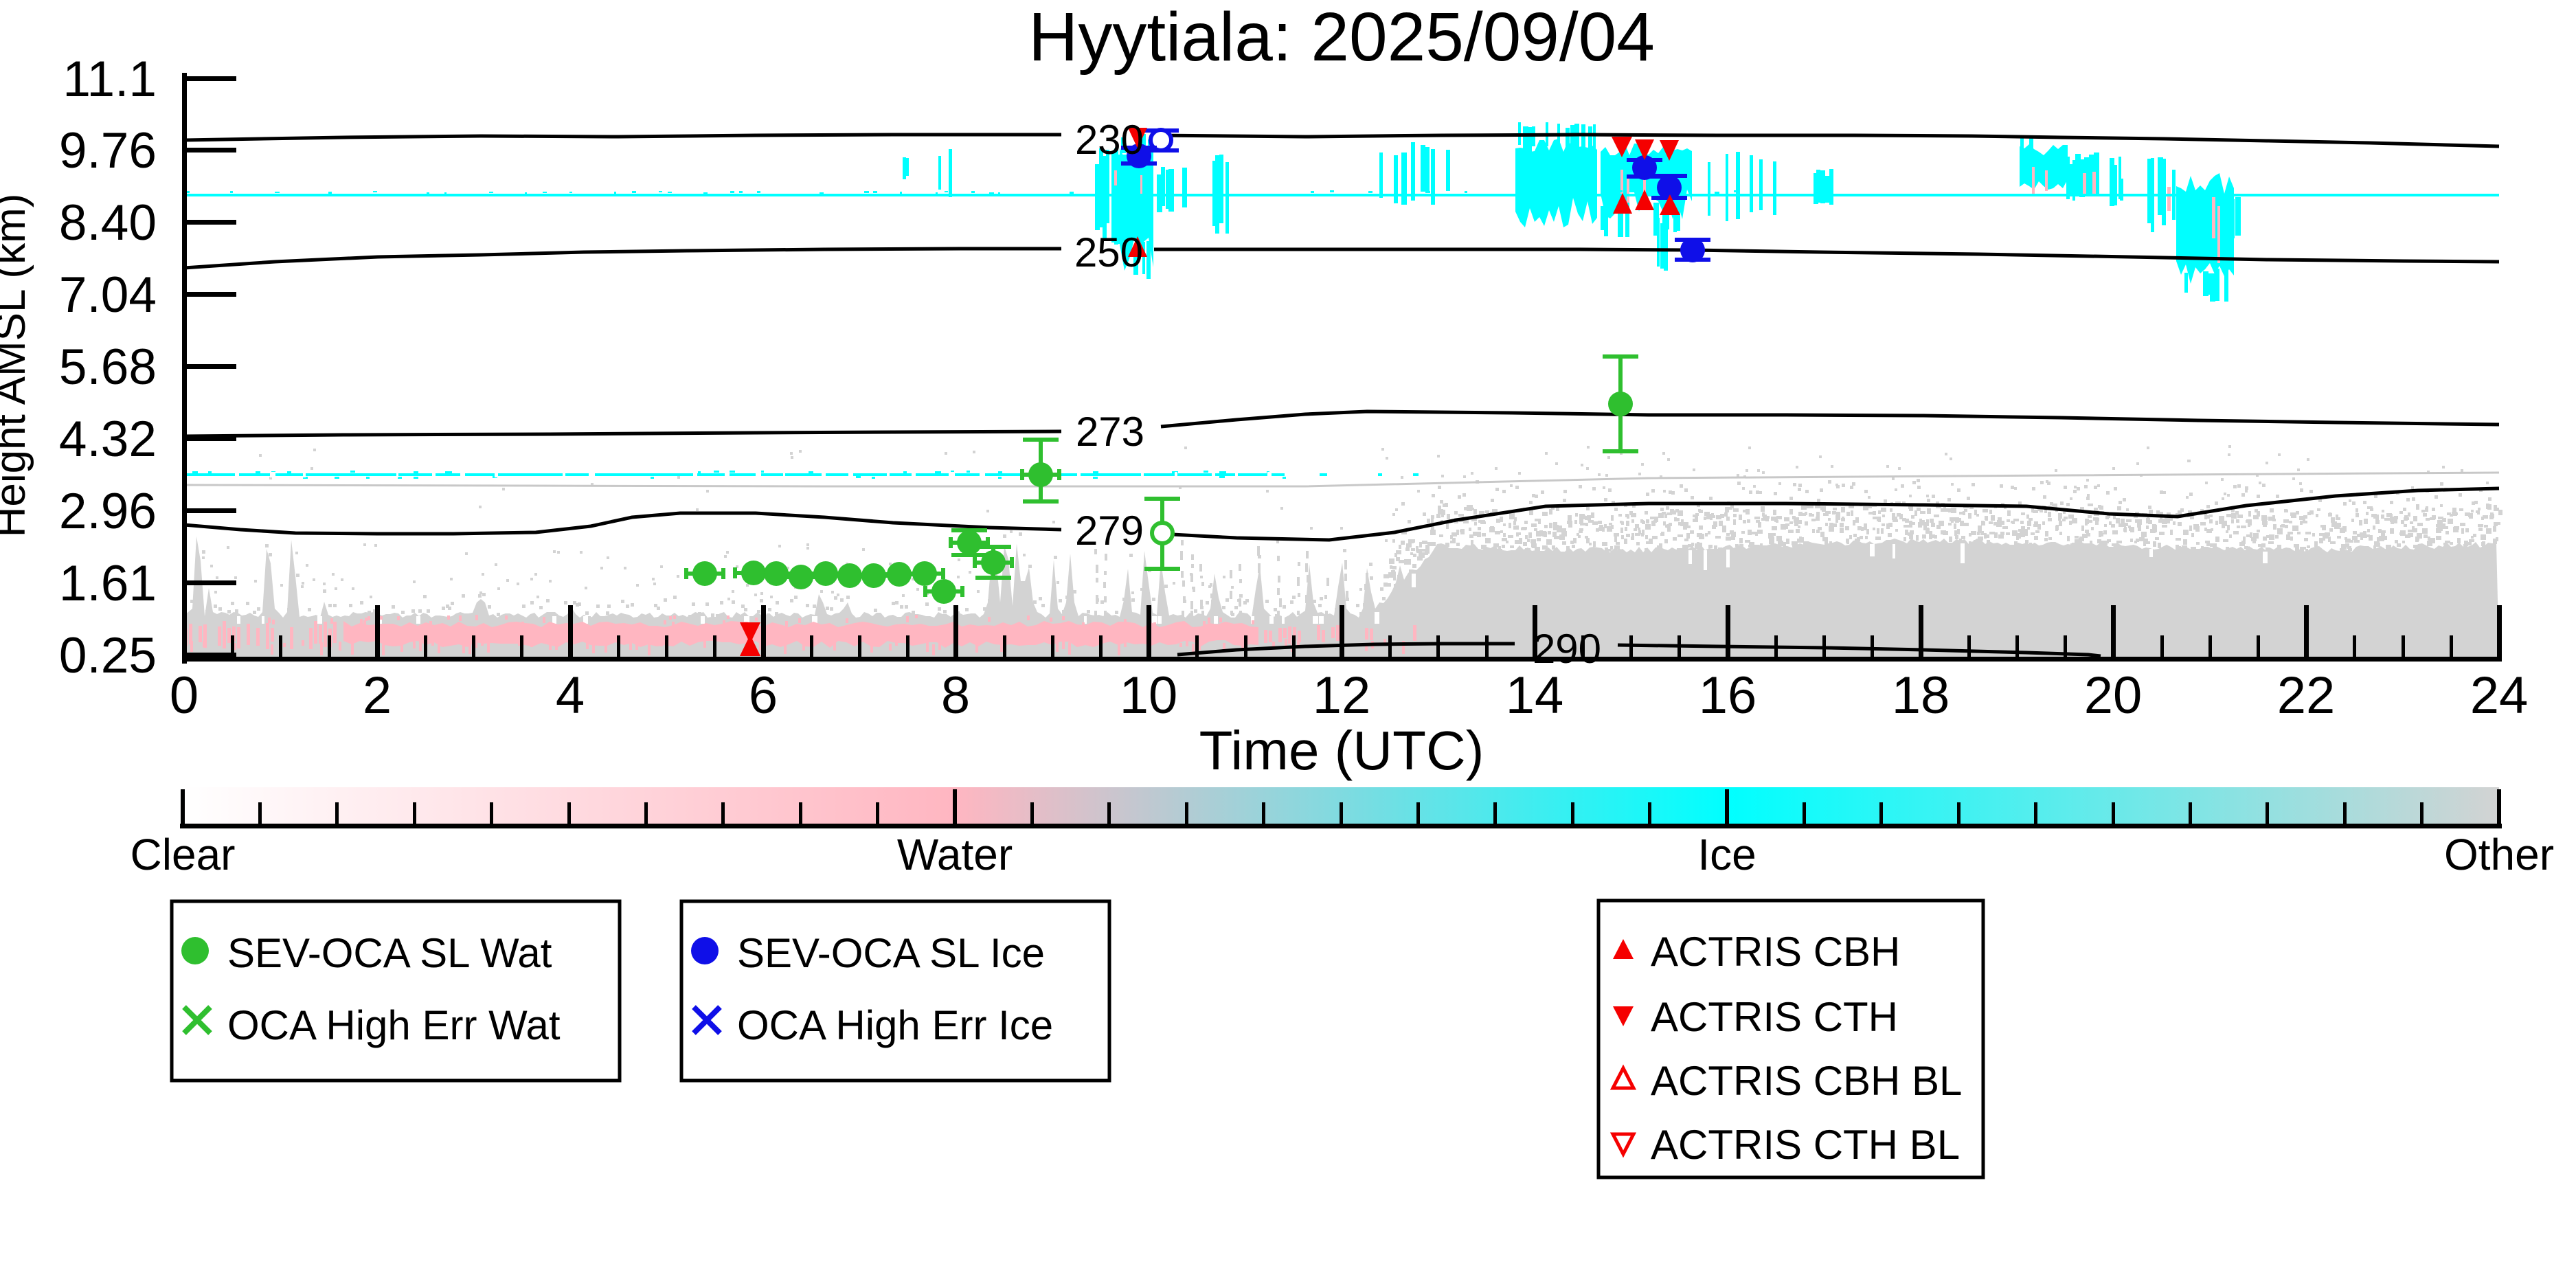 The image size is (2576, 1288). I want to click on svg-text: 2.96, so click(108, 511).